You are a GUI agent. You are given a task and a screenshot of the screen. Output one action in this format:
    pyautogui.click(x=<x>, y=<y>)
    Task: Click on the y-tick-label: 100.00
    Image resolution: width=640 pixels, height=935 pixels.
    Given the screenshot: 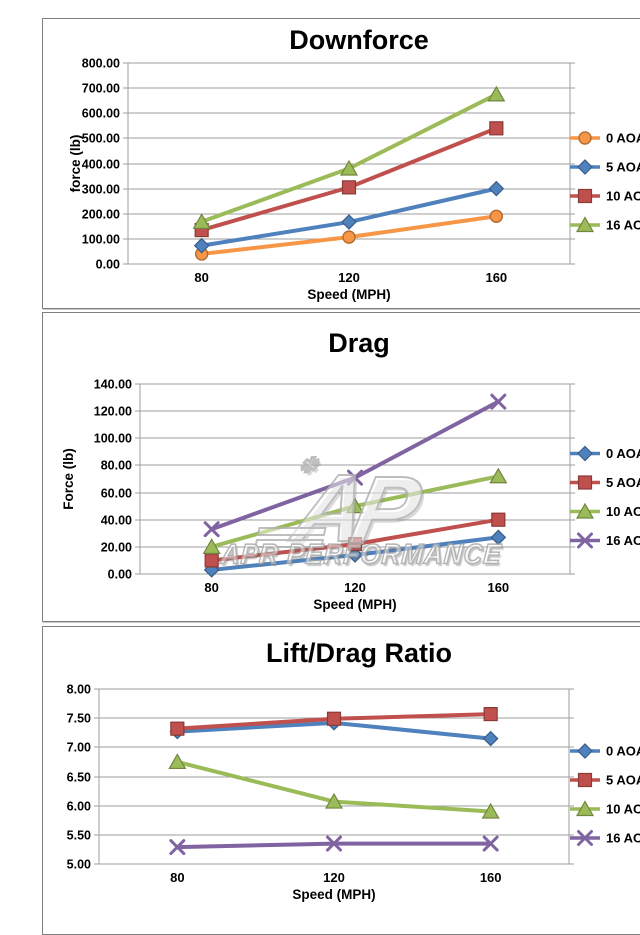 What is the action you would take?
    pyautogui.click(x=113, y=439)
    